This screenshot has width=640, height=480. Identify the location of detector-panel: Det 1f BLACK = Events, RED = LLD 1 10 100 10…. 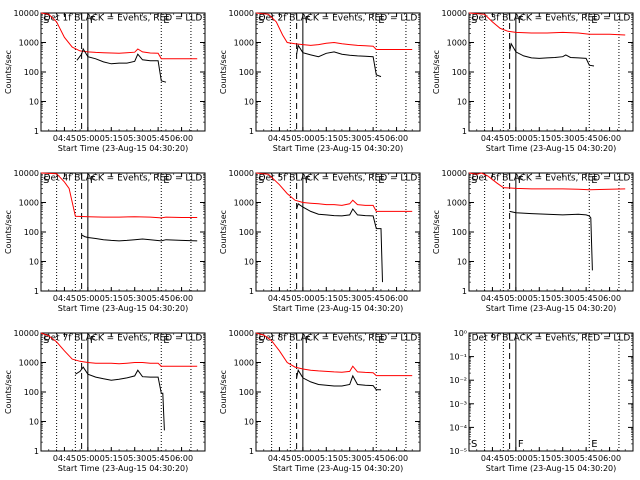
(105, 81).